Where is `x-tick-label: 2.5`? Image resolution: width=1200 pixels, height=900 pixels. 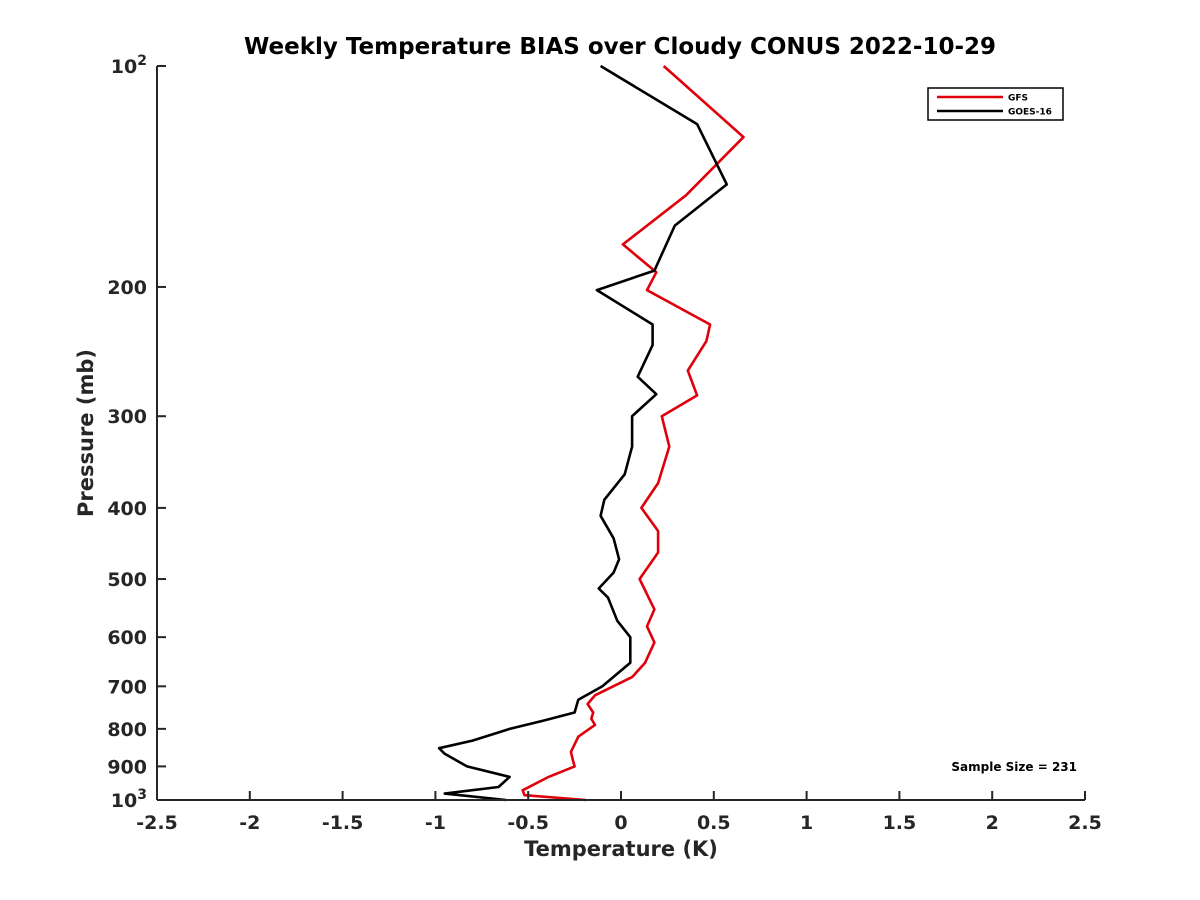
x-tick-label: 2.5 is located at coordinates (1085, 823).